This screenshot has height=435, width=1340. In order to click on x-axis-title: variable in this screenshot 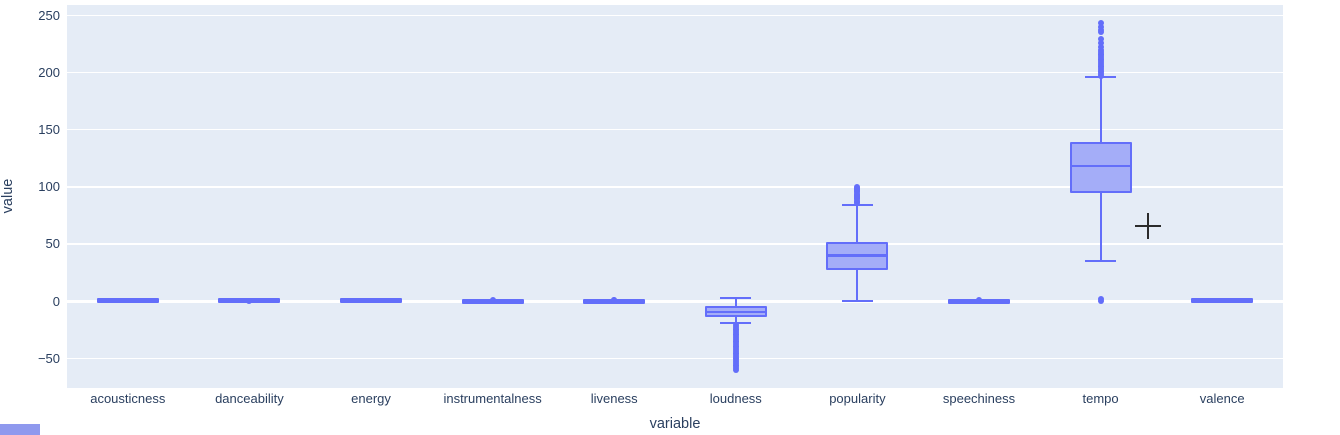, I will do `click(675, 424)`.